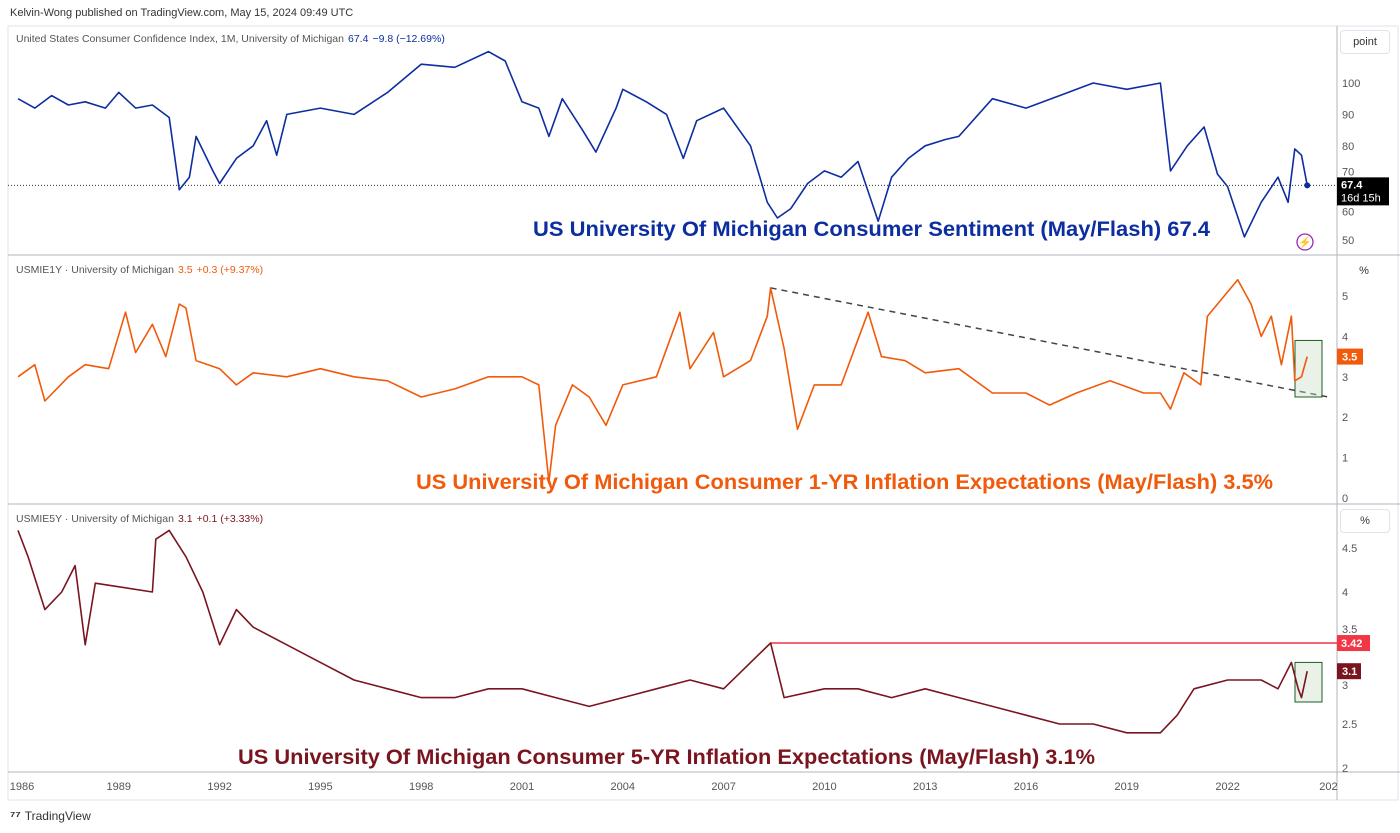 The height and width of the screenshot is (833, 1400). Describe the element at coordinates (1348, 172) in the screenshot. I see `y-tick-label: 70` at that location.